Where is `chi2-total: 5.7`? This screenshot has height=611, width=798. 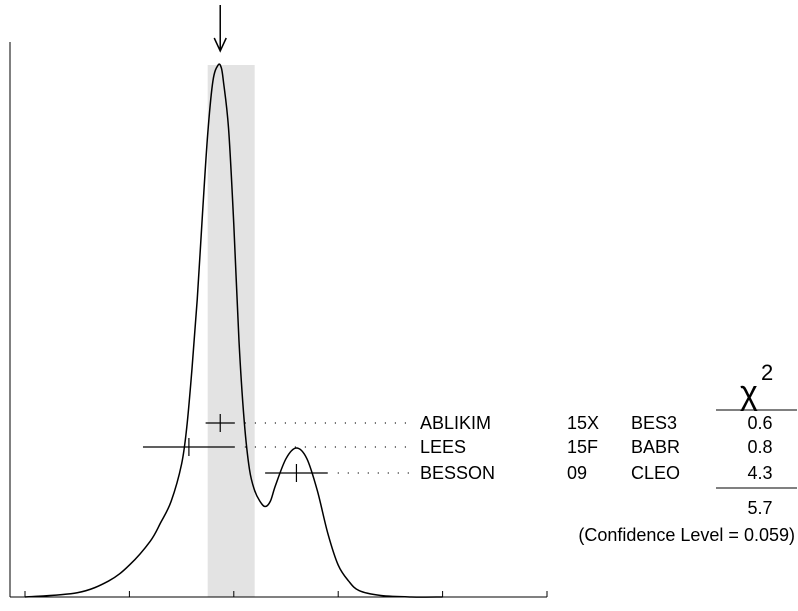
chi2-total: 5.7 is located at coordinates (759, 508).